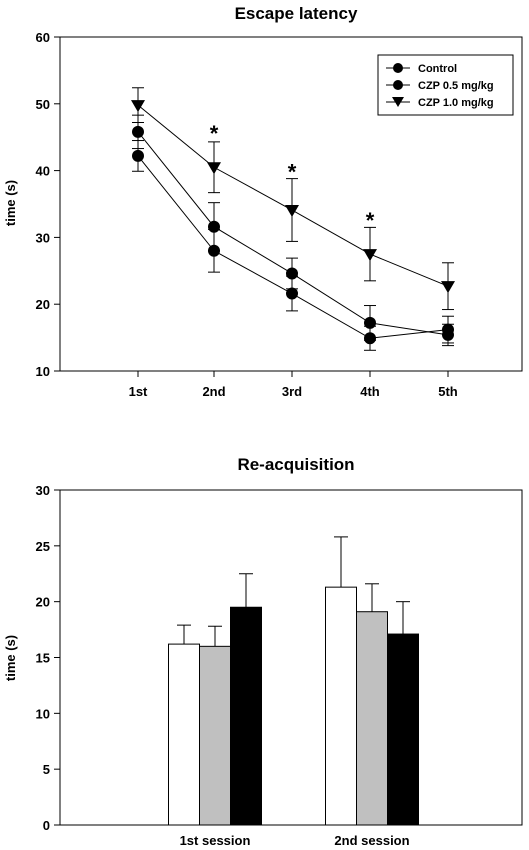  I want to click on x-tick-label: 2nd, so click(213, 391).